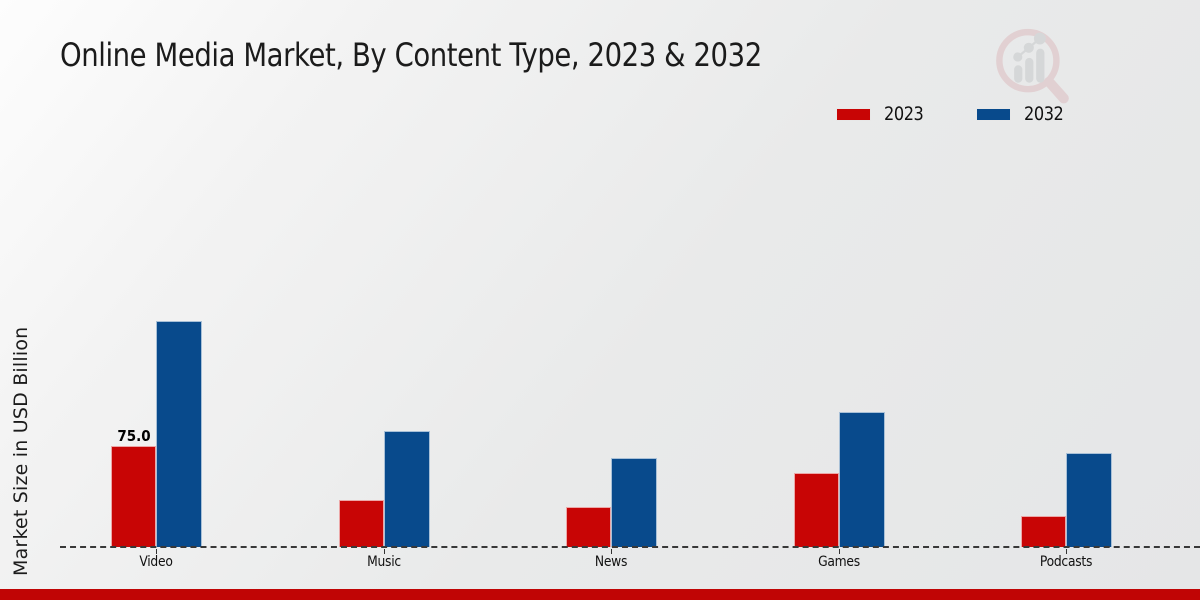 This screenshot has height=600, width=1200. What do you see at coordinates (904, 114) in the screenshot?
I see `legend-label-2023: 2023` at bounding box center [904, 114].